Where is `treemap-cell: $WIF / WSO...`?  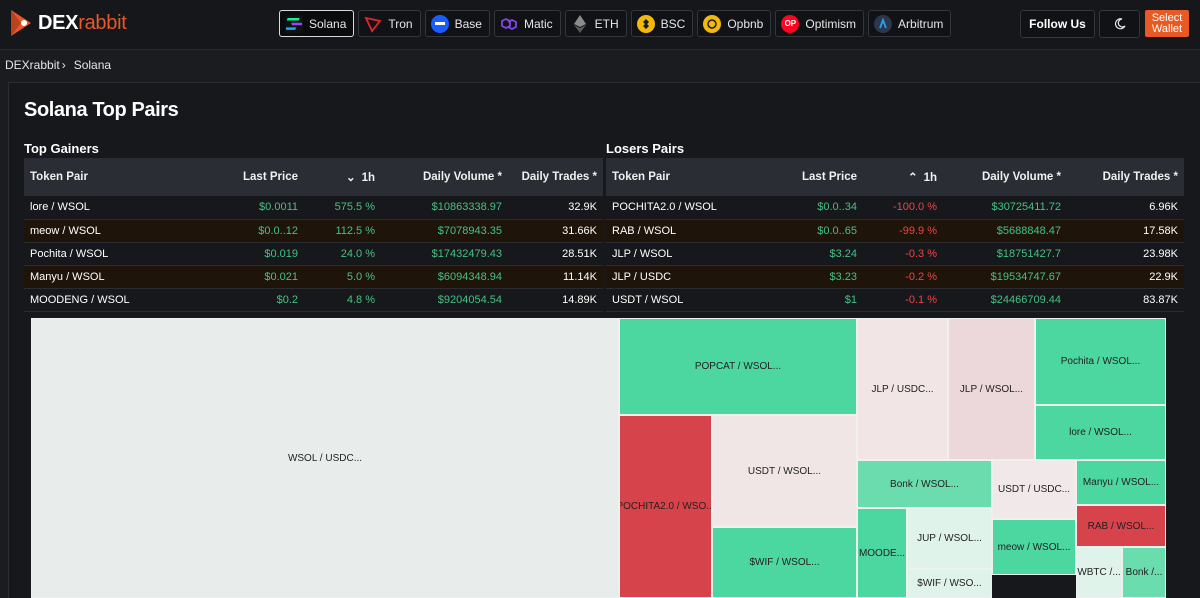 treemap-cell: $WIF / WSO... is located at coordinates (949, 583).